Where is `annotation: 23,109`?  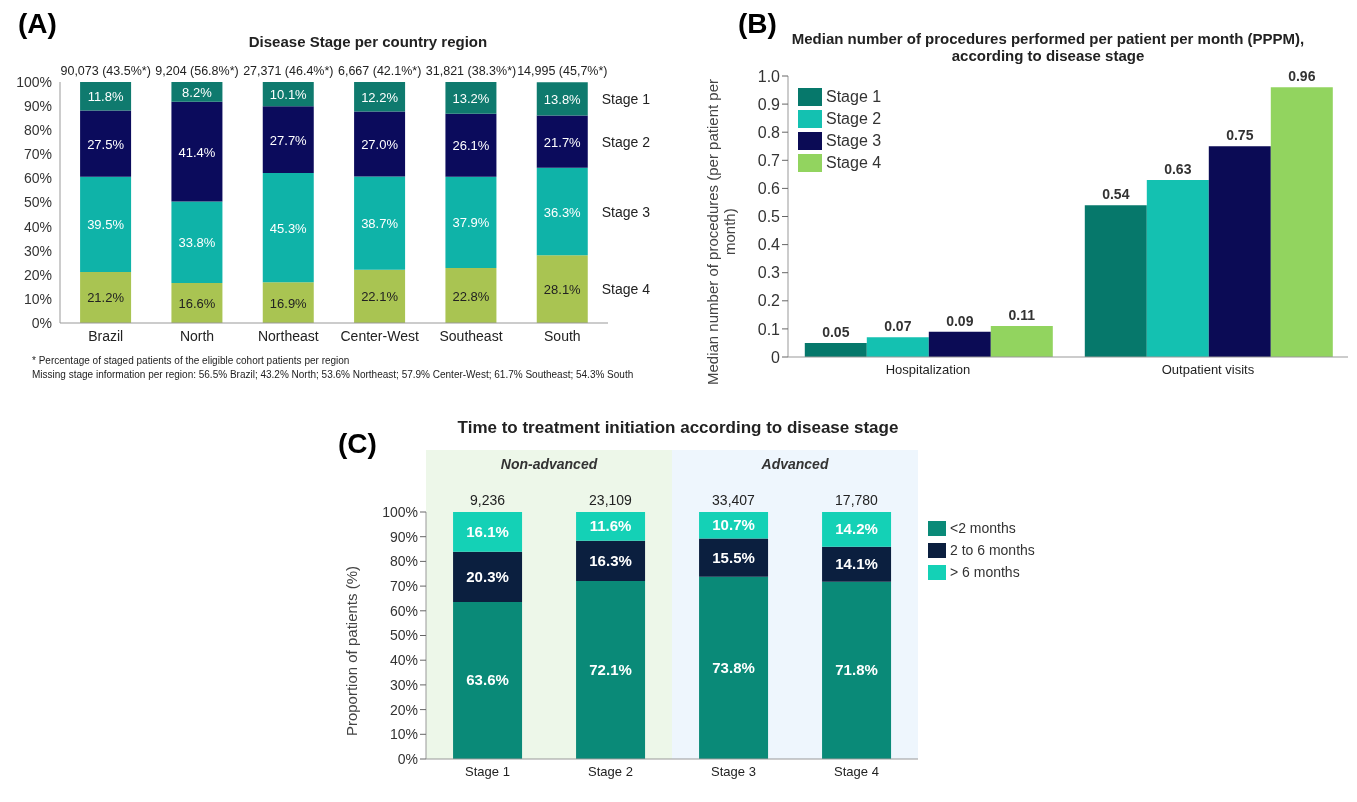
annotation: 23,109 is located at coordinates (611, 500).